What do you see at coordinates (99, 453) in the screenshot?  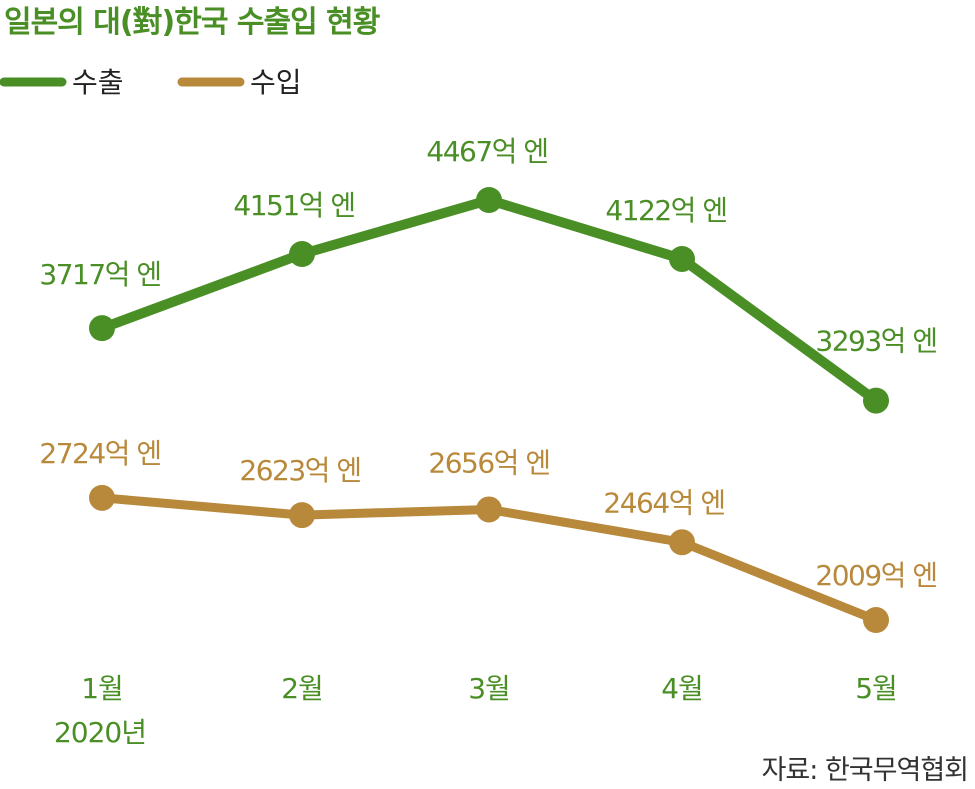 I see `data-label-import-1: 2724억 엔` at bounding box center [99, 453].